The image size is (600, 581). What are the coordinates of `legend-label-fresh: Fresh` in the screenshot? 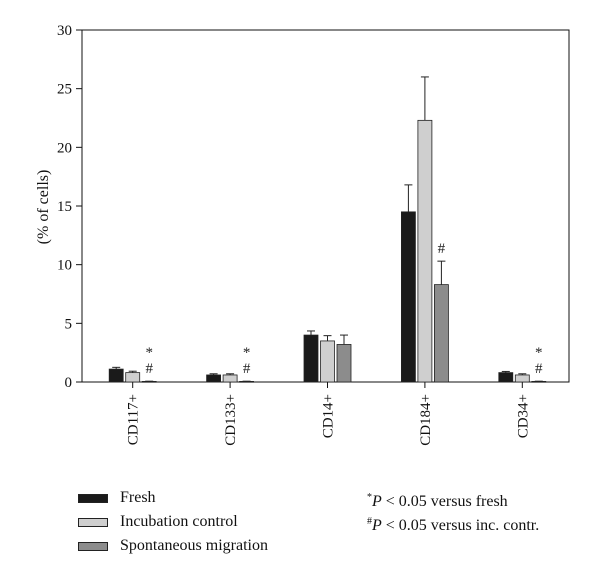 It's located at (138, 497).